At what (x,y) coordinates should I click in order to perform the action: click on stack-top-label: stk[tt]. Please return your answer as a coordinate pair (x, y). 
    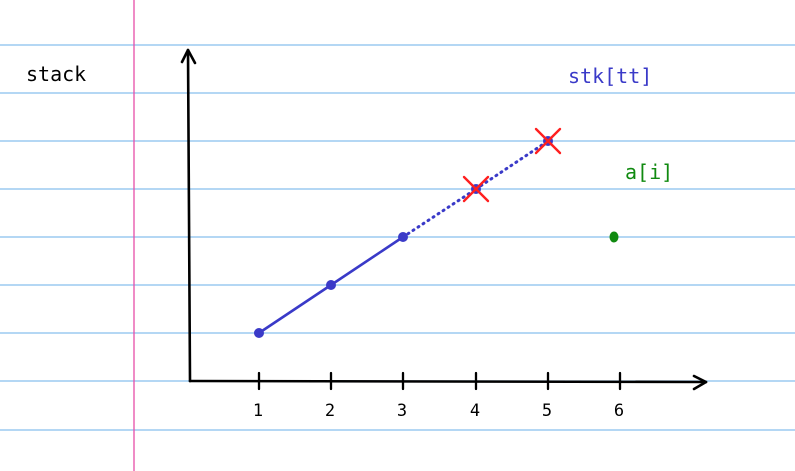
    Looking at the image, I should click on (610, 76).